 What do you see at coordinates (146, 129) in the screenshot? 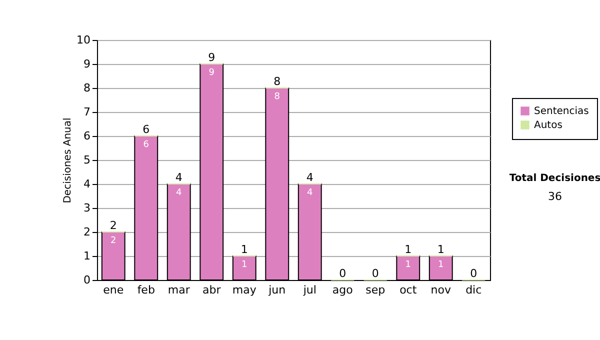
I see `total-label: 6` at bounding box center [146, 129].